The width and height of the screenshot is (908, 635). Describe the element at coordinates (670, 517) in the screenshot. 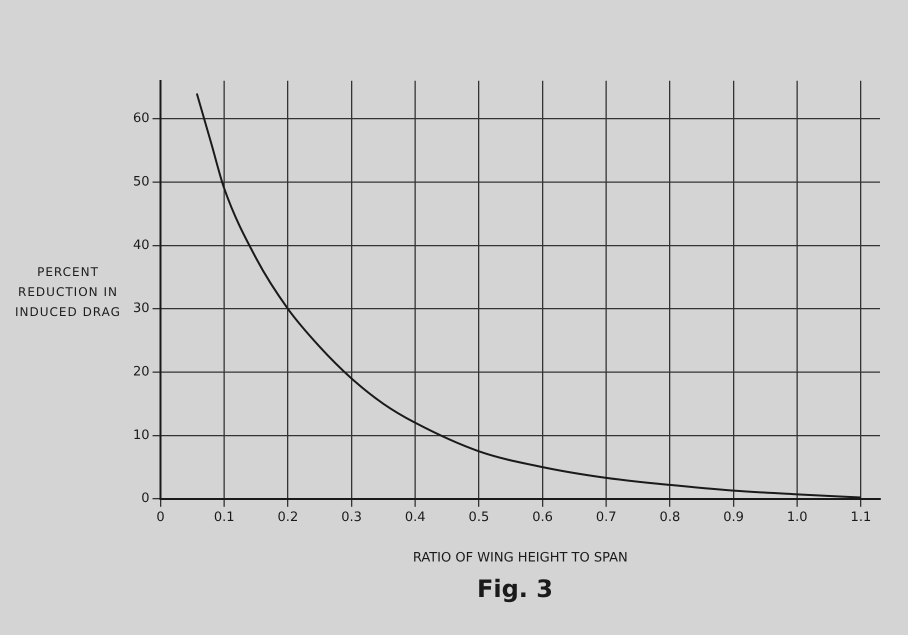

I see `x-tick-label: 0.8` at that location.